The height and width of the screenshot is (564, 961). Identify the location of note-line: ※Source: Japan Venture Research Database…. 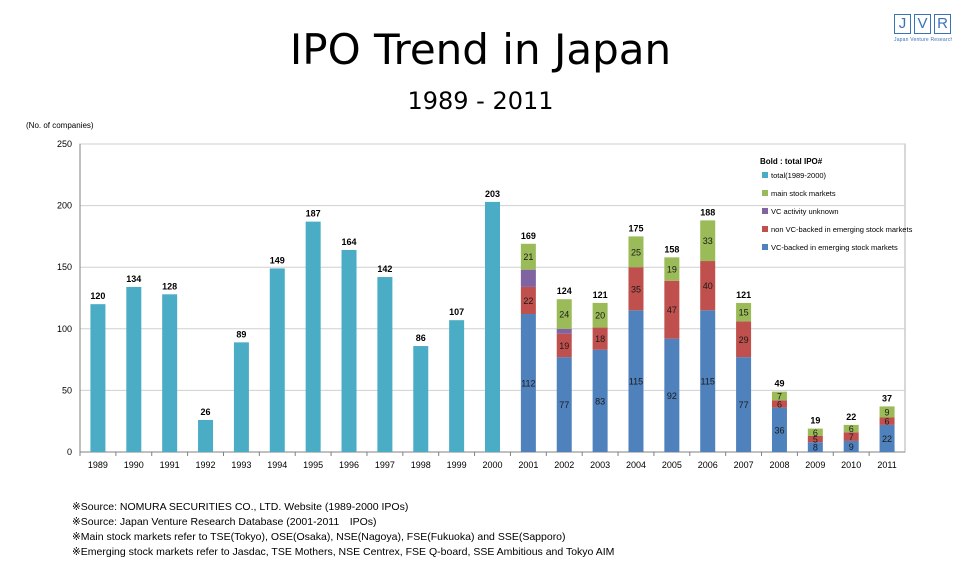
(224, 522).